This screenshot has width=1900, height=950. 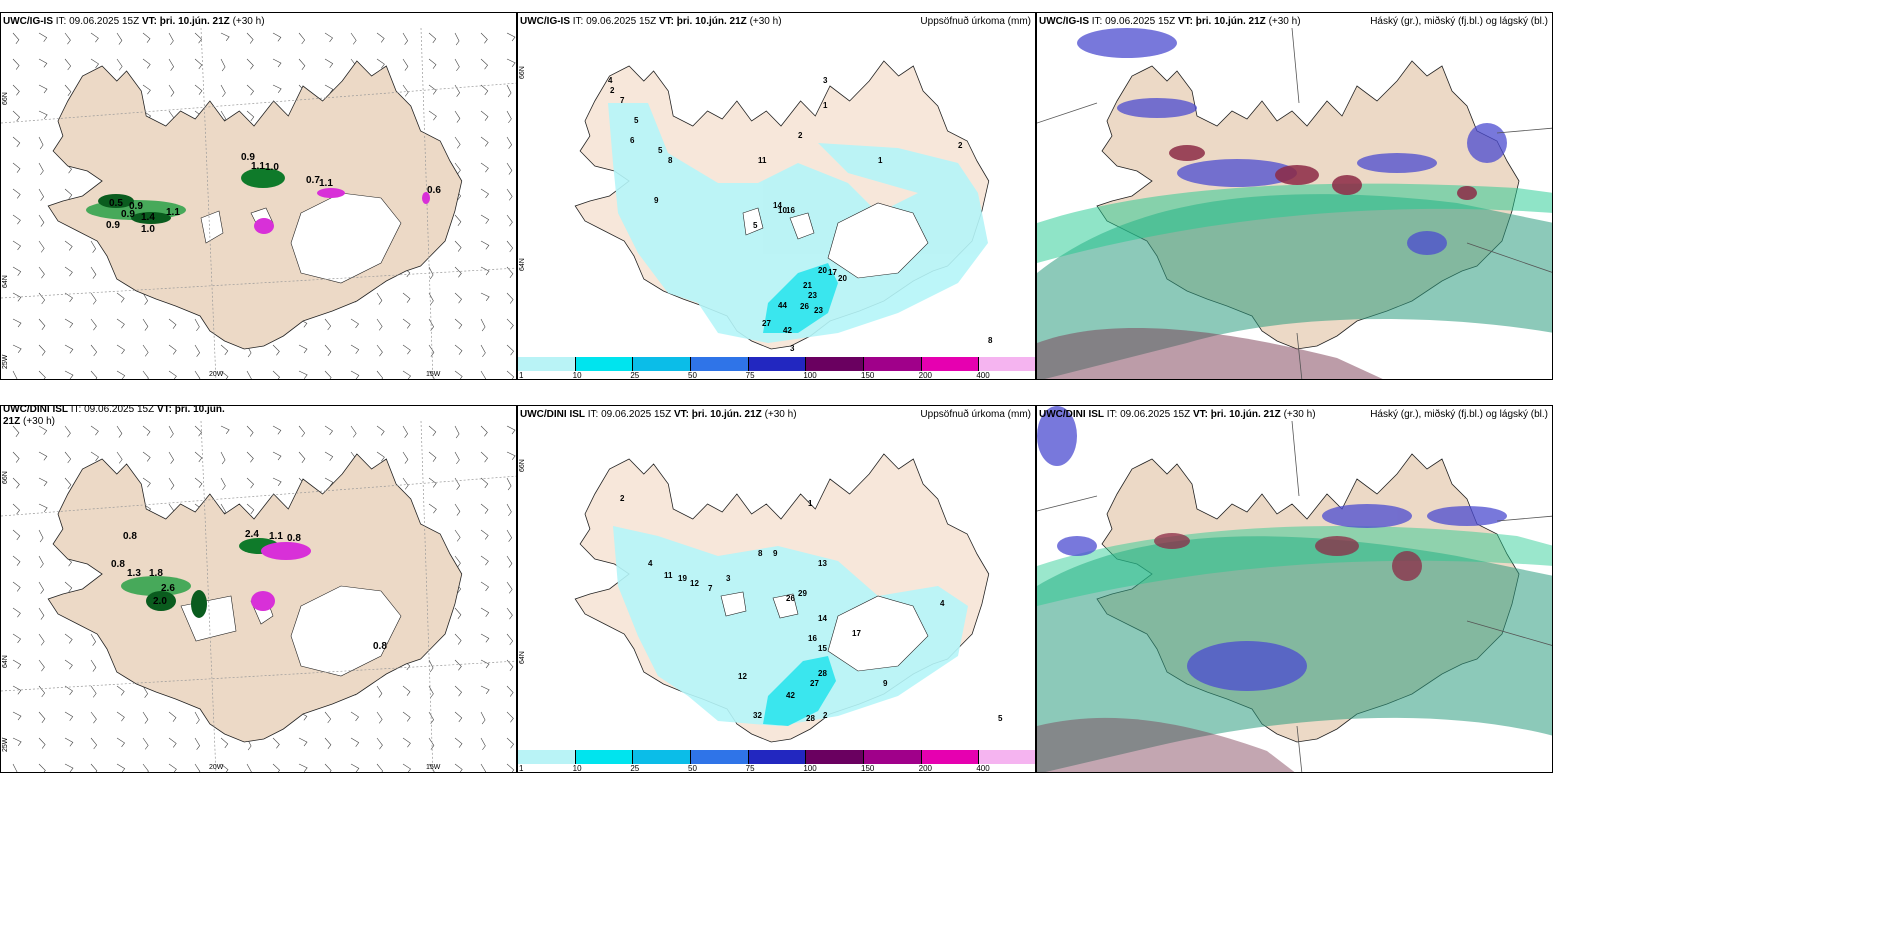 What do you see at coordinates (682, 578) in the screenshot?
I see `value-label: 19` at bounding box center [682, 578].